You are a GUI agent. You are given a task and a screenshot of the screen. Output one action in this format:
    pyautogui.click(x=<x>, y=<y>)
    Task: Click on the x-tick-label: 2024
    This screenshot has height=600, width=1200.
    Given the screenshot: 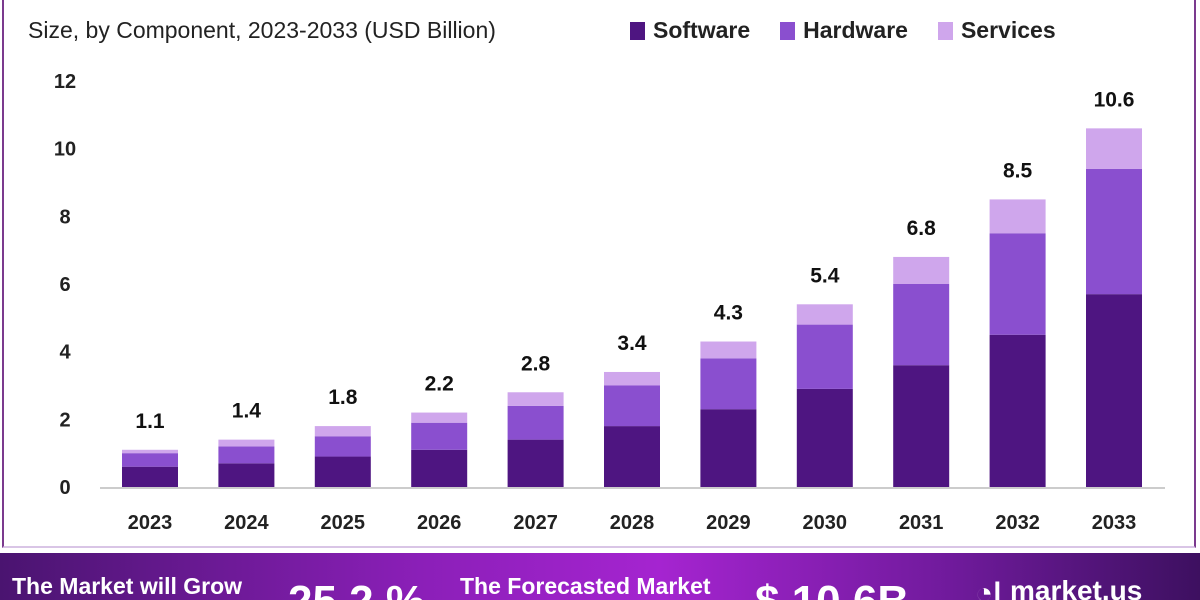 What is the action you would take?
    pyautogui.click(x=246, y=523)
    